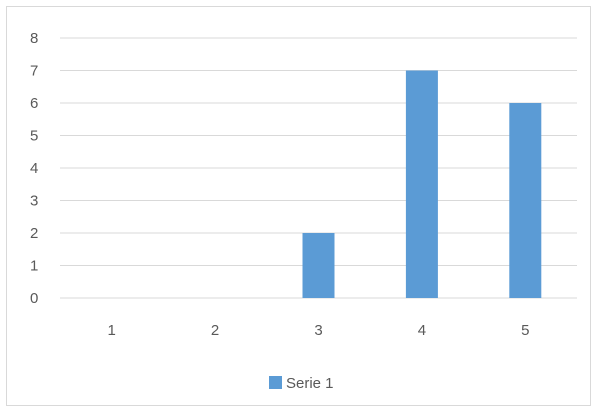  What do you see at coordinates (34, 266) in the screenshot?
I see `y-tick-label: 1` at bounding box center [34, 266].